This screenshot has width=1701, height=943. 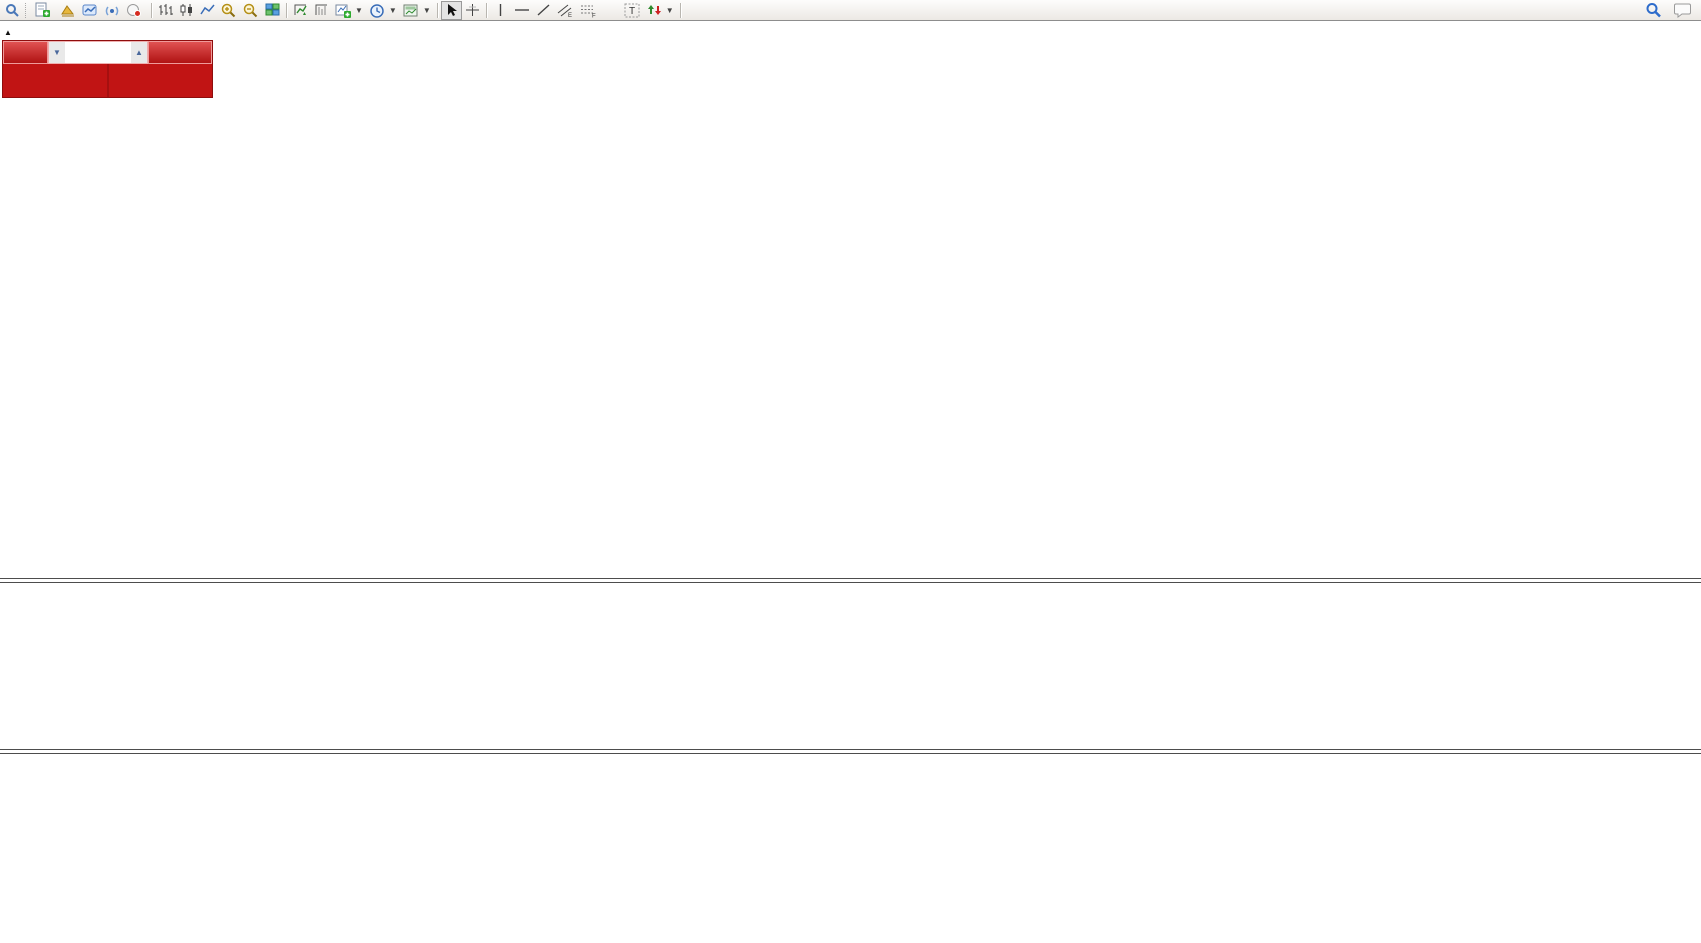 What do you see at coordinates (251, 10) in the screenshot?
I see `zoom-out-icon` at bounding box center [251, 10].